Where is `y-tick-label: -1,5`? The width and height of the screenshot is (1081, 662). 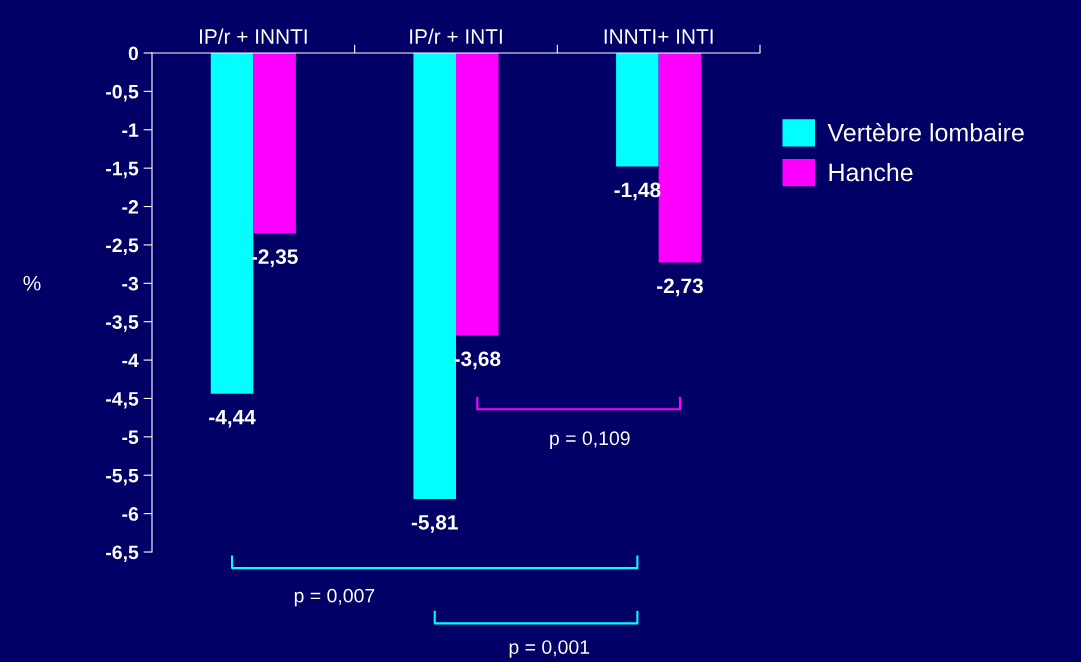
y-tick-label: -1,5 is located at coordinates (122, 170).